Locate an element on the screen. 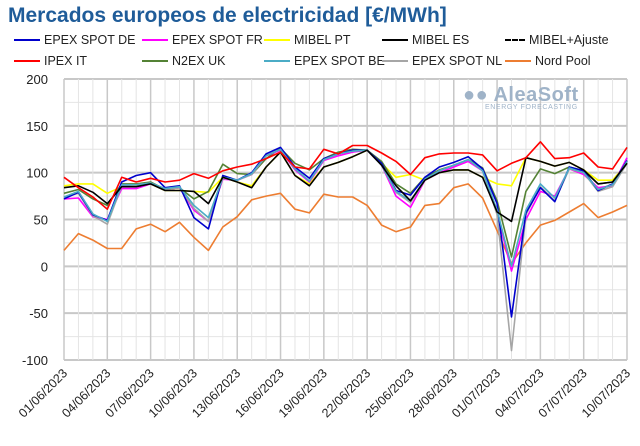  logo-name: ●● AleaSoft is located at coordinates (521, 95).